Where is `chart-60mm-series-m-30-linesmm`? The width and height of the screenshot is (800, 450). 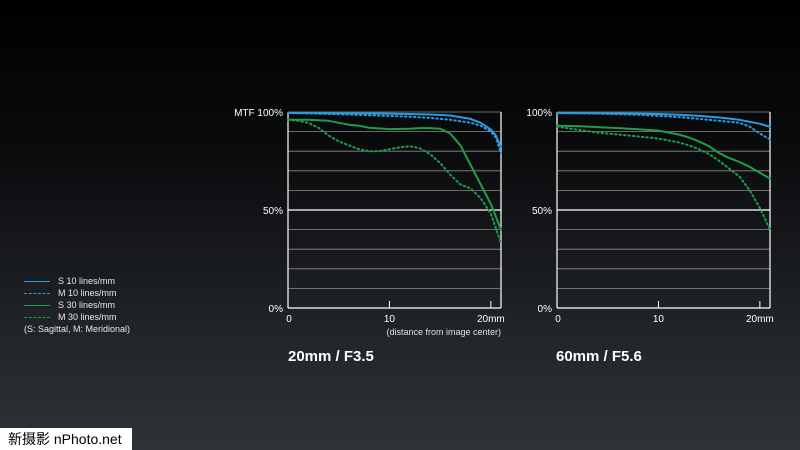
chart-60mm-series-m-30-linesmm is located at coordinates (663, 178).